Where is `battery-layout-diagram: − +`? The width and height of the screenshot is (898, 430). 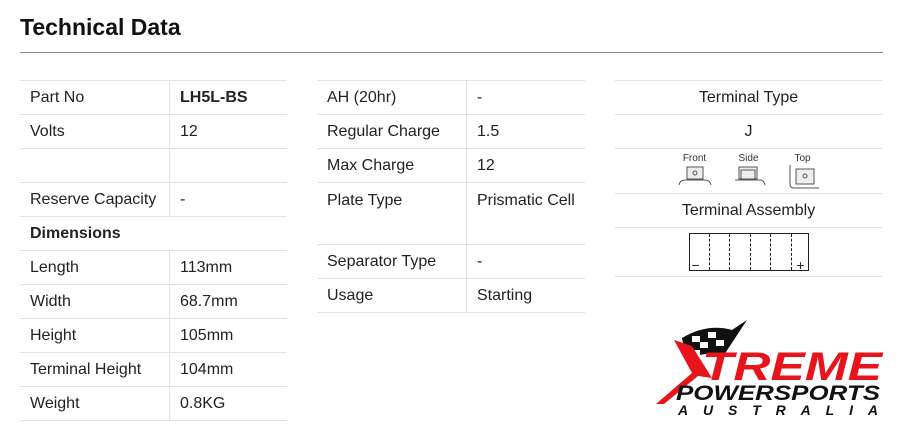 battery-layout-diagram: − + is located at coordinates (748, 253).